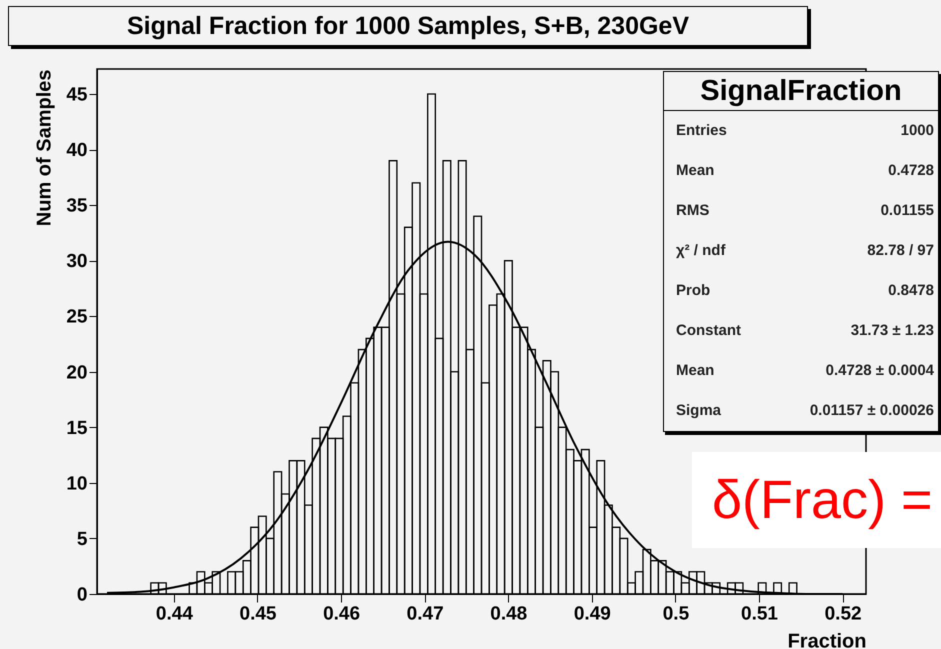 This screenshot has width=941, height=649. I want to click on y-tick-label: 35, so click(77, 206).